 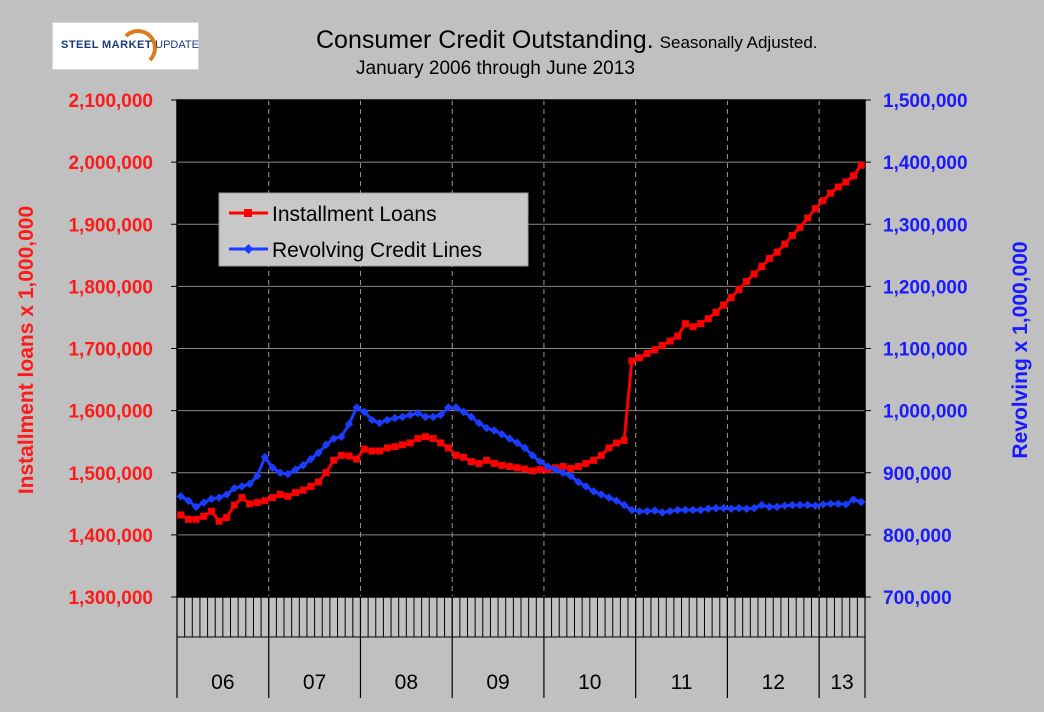 What do you see at coordinates (406, 682) in the screenshot?
I see `x-tick-label: 08` at bounding box center [406, 682].